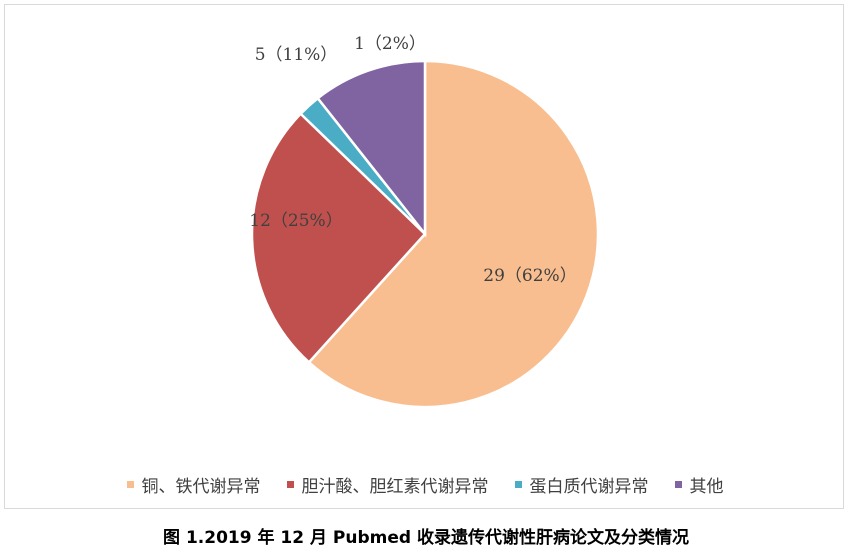 This screenshot has height=555, width=852. I want to click on slice-data-label-2: 1（2%）, so click(390, 44).